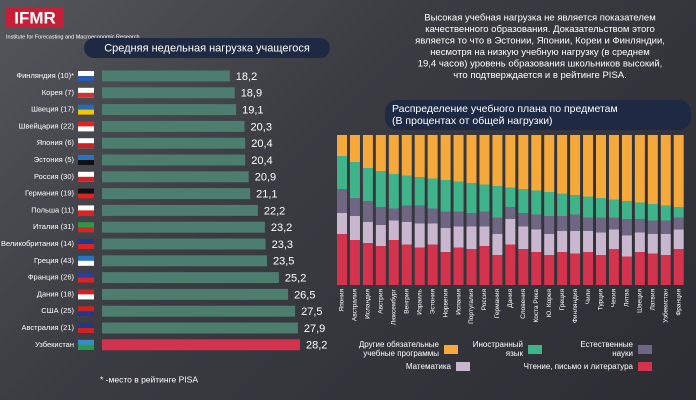 This screenshot has height=400, width=696. Describe the element at coordinates (52, 209) in the screenshot. I see `y-tick-label: Польша (11)` at that location.